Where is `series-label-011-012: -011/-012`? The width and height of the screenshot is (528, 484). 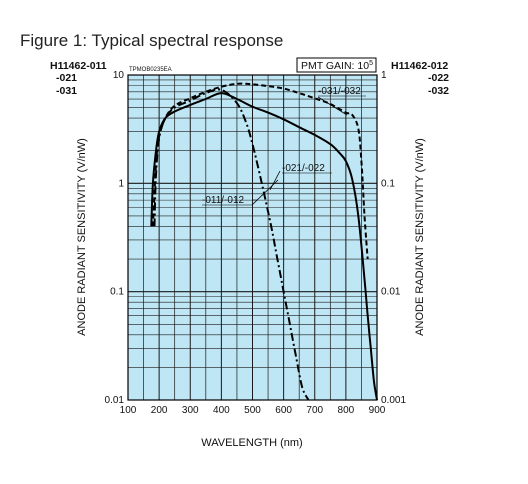 series-label-011-012: -011/-012 is located at coordinates (223, 200).